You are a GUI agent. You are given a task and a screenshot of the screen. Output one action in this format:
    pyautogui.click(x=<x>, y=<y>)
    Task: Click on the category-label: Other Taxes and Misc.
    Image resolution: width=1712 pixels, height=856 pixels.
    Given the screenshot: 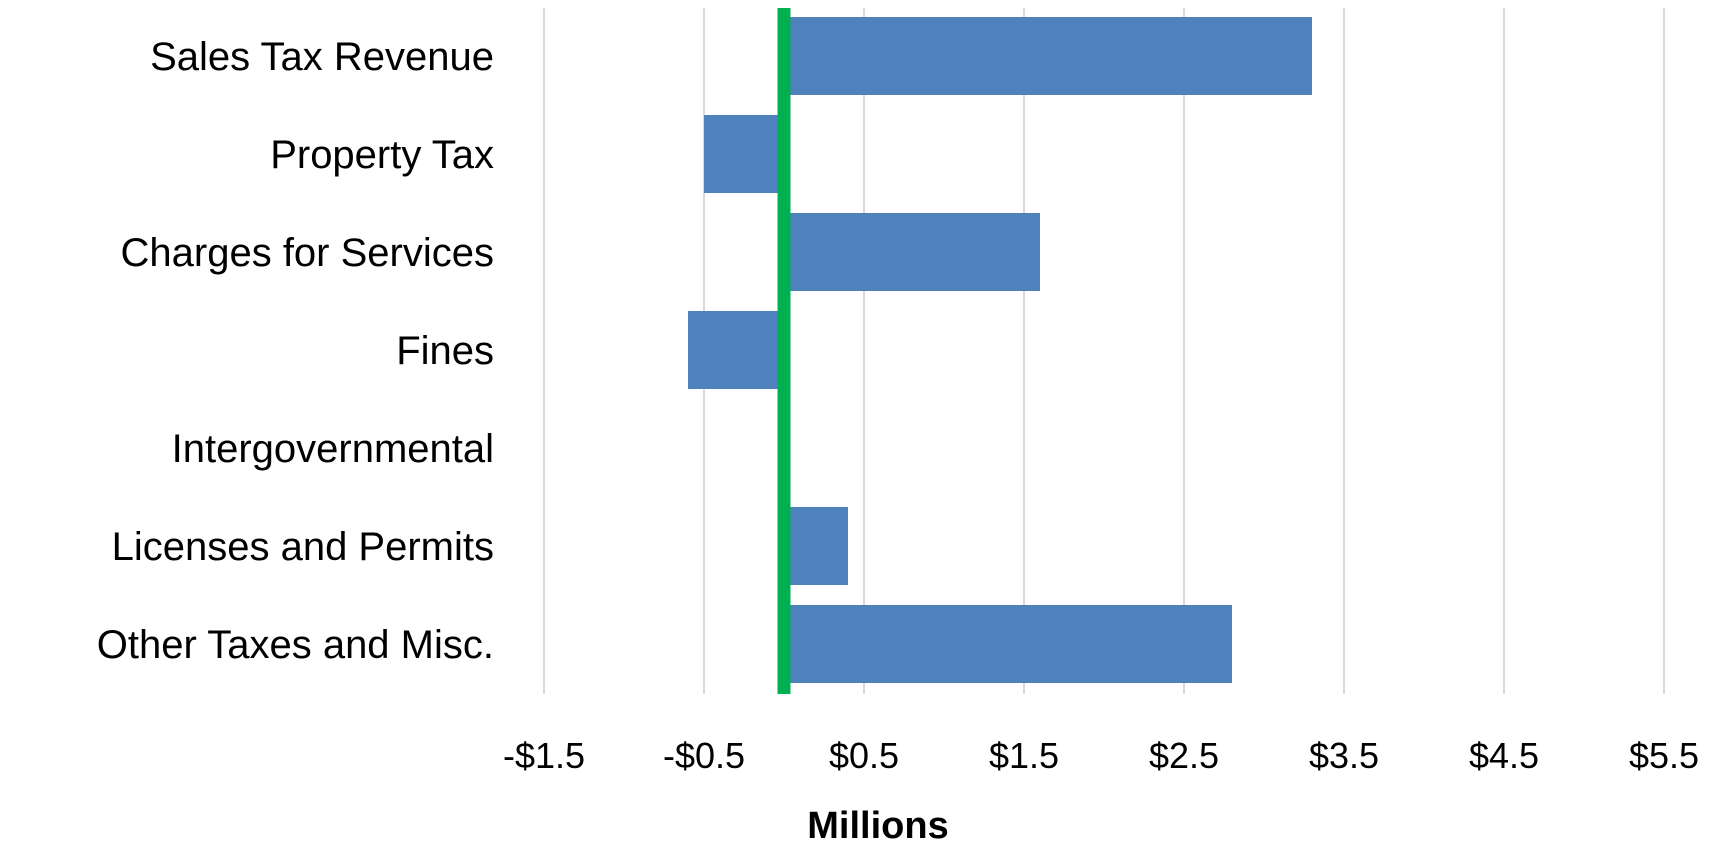 What is the action you would take?
    pyautogui.click(x=295, y=645)
    